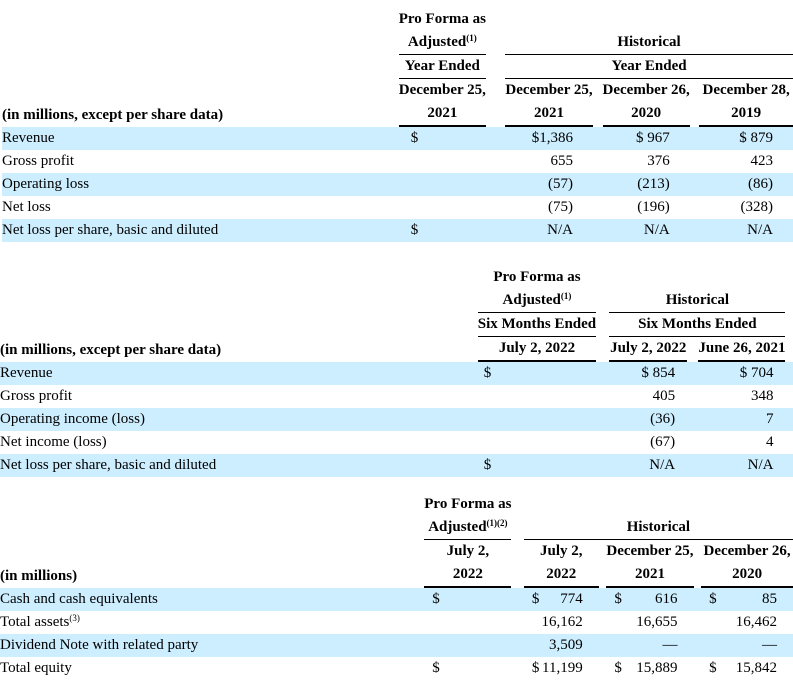 The height and width of the screenshot is (680, 793). I want to click on amount-value: $ 854, so click(658, 373).